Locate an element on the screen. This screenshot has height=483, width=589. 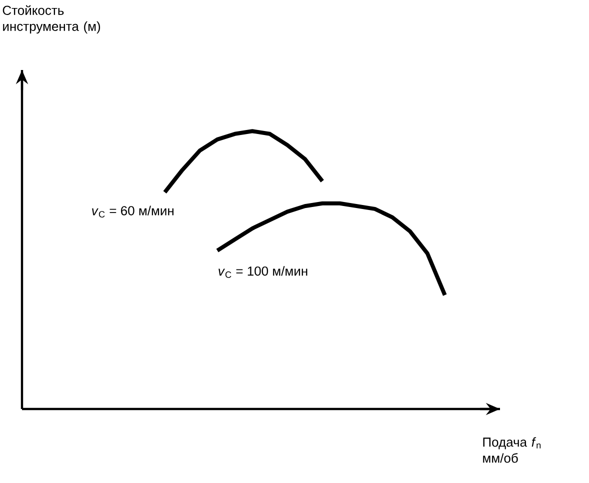
series-label: v$_{C}$ = 60 м/мин is located at coordinates (133, 212).